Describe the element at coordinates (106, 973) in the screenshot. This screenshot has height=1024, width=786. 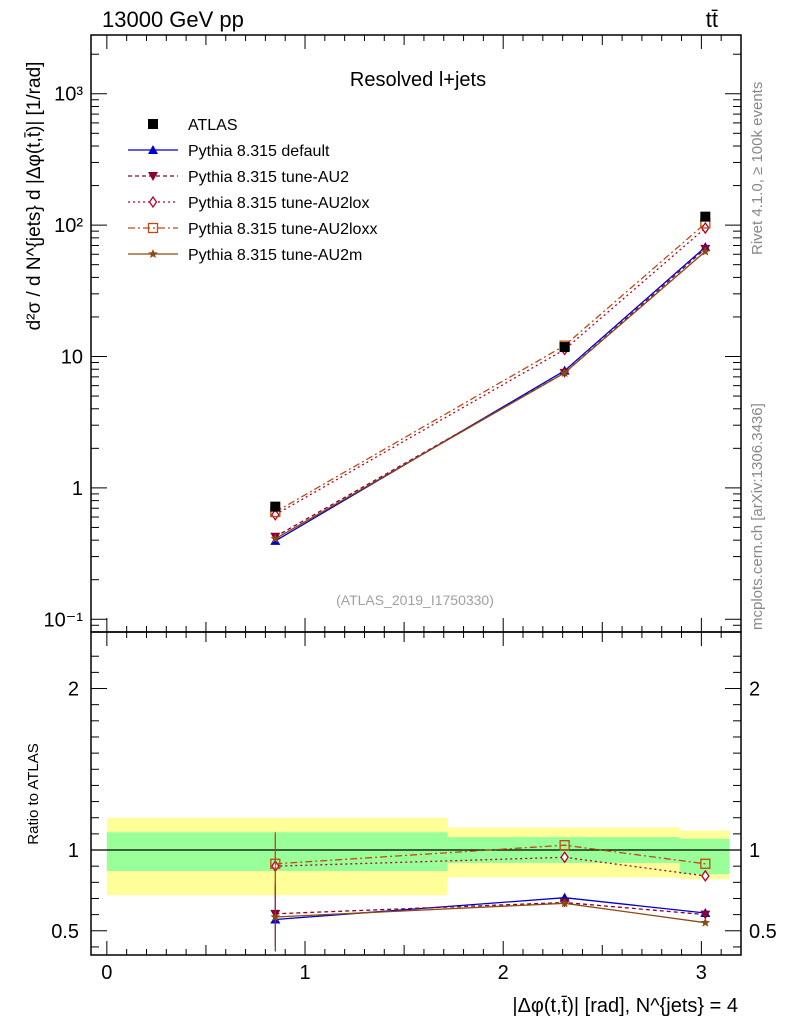
I see `ratio-xtick-label: 0` at that location.